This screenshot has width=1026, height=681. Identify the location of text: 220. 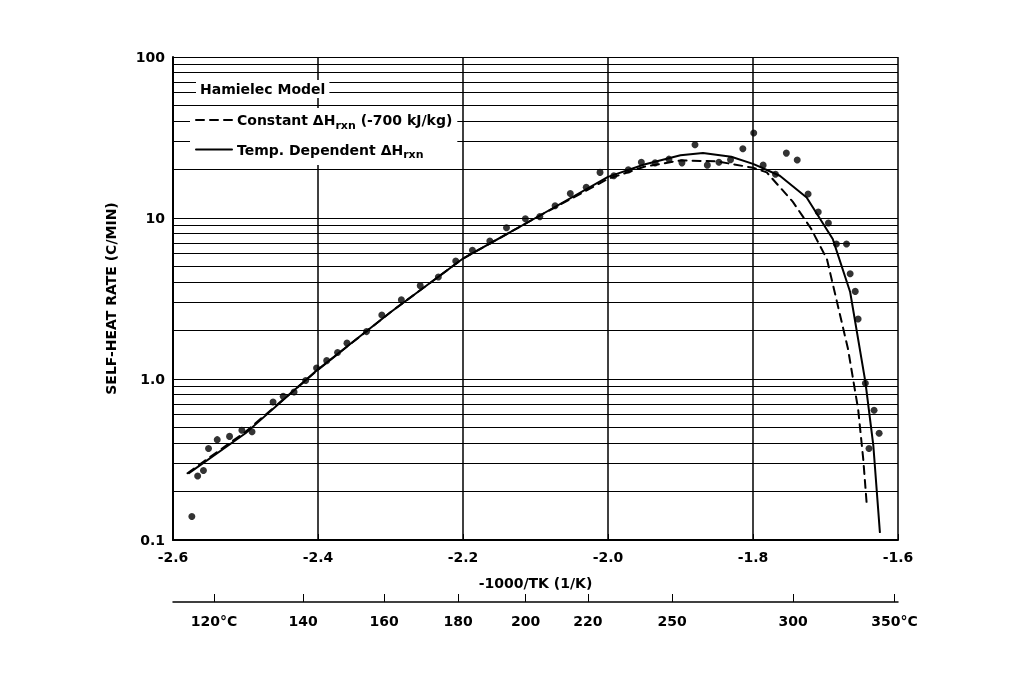
(588, 621).